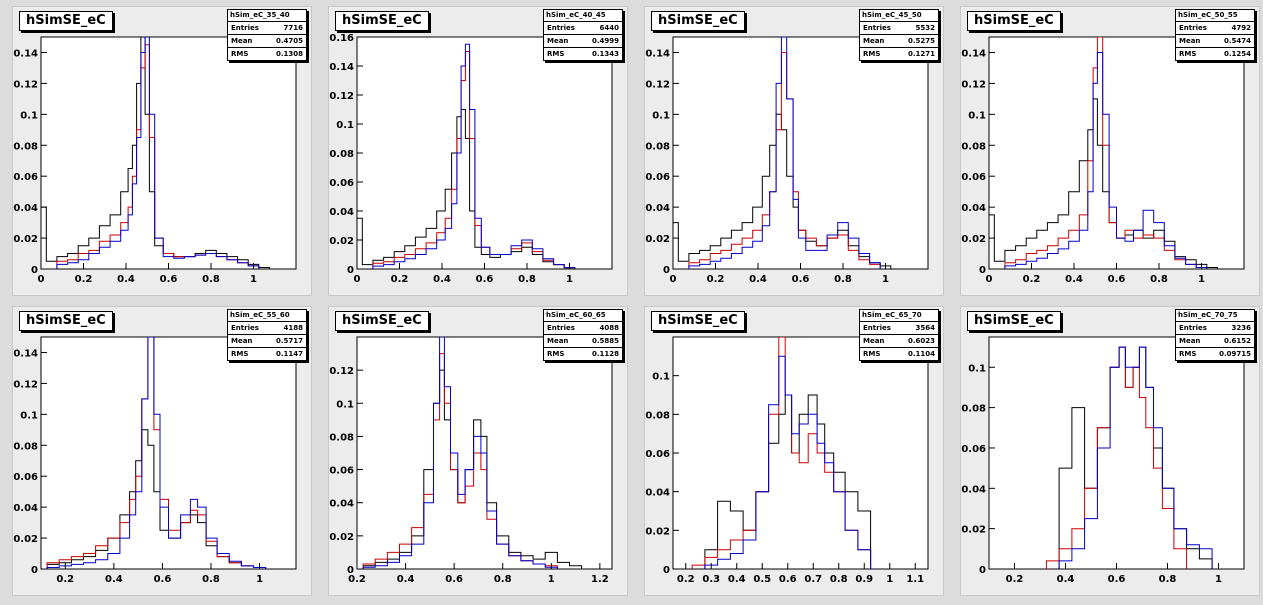 The width and height of the screenshot is (1263, 605). What do you see at coordinates (267, 341) in the screenshot?
I see `stats-row-mean: Mean 0.5717` at bounding box center [267, 341].